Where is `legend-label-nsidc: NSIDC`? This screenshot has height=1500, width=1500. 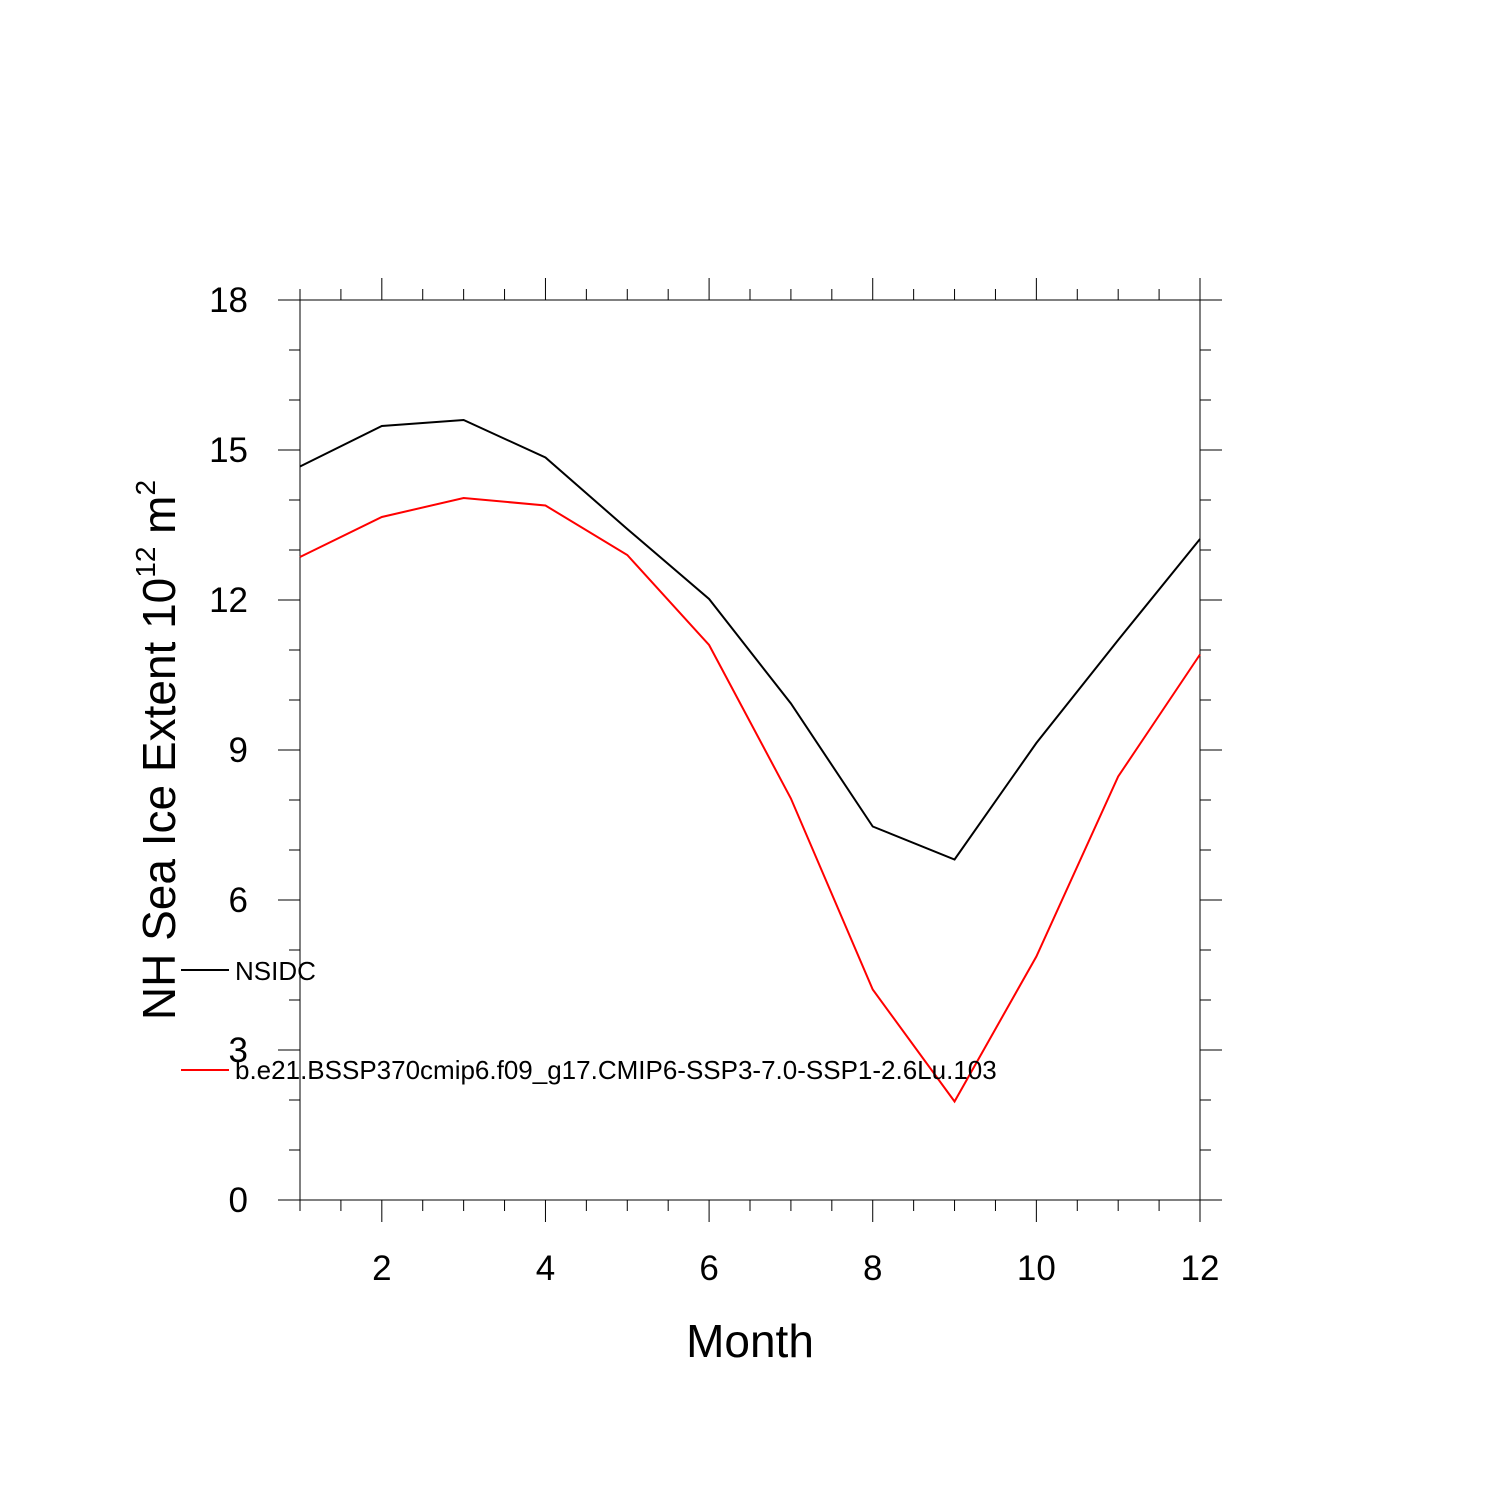 legend-label-nsidc: NSIDC is located at coordinates (275, 971).